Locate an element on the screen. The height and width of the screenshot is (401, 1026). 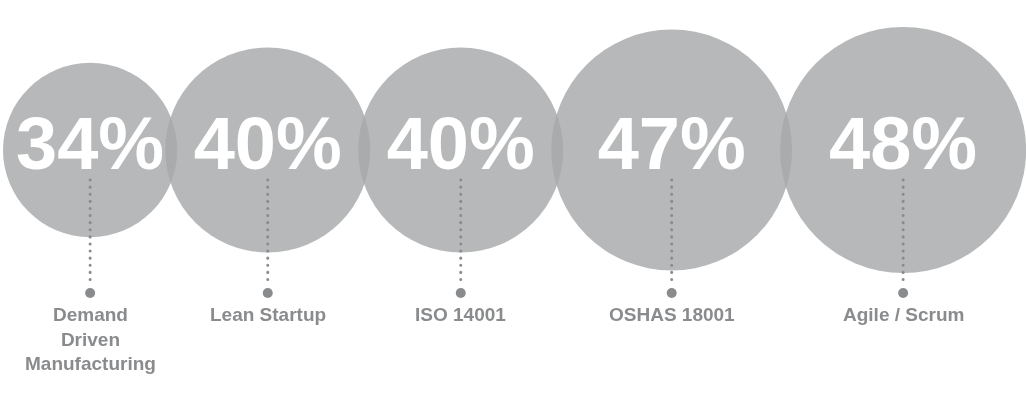
data-label: 34% is located at coordinates (90, 143).